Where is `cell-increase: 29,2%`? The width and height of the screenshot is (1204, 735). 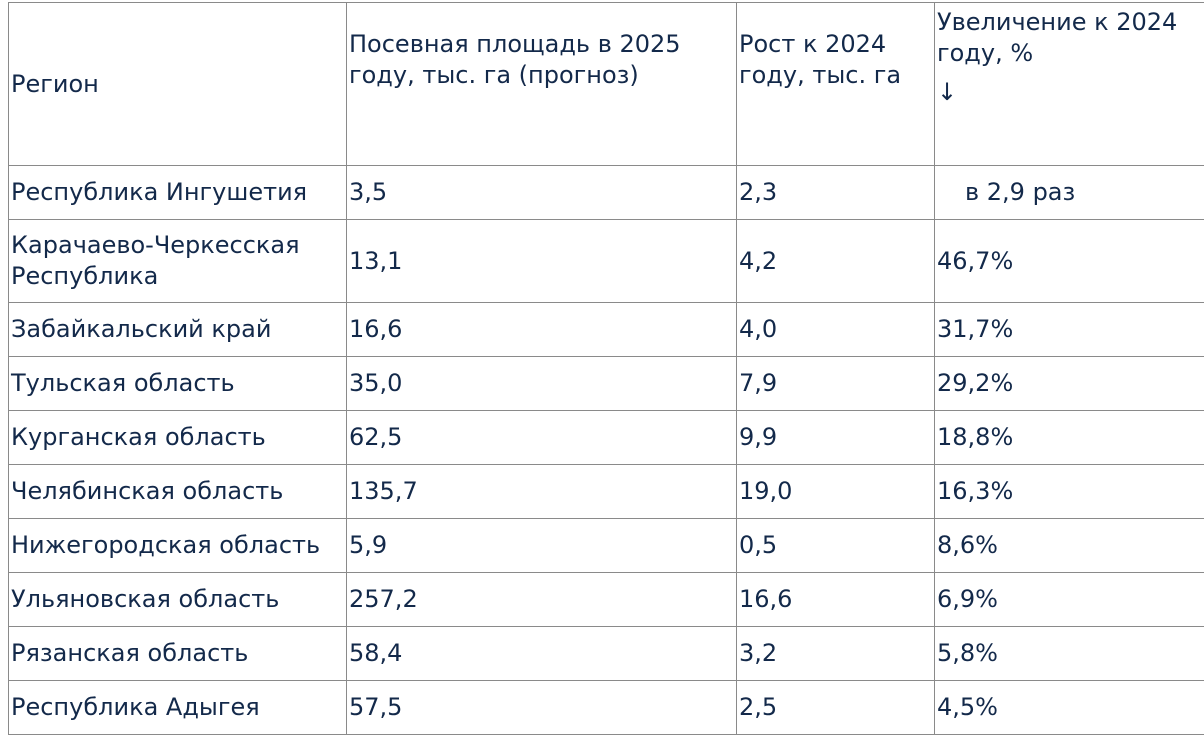
cell-increase: 29,2% is located at coordinates (1069, 384).